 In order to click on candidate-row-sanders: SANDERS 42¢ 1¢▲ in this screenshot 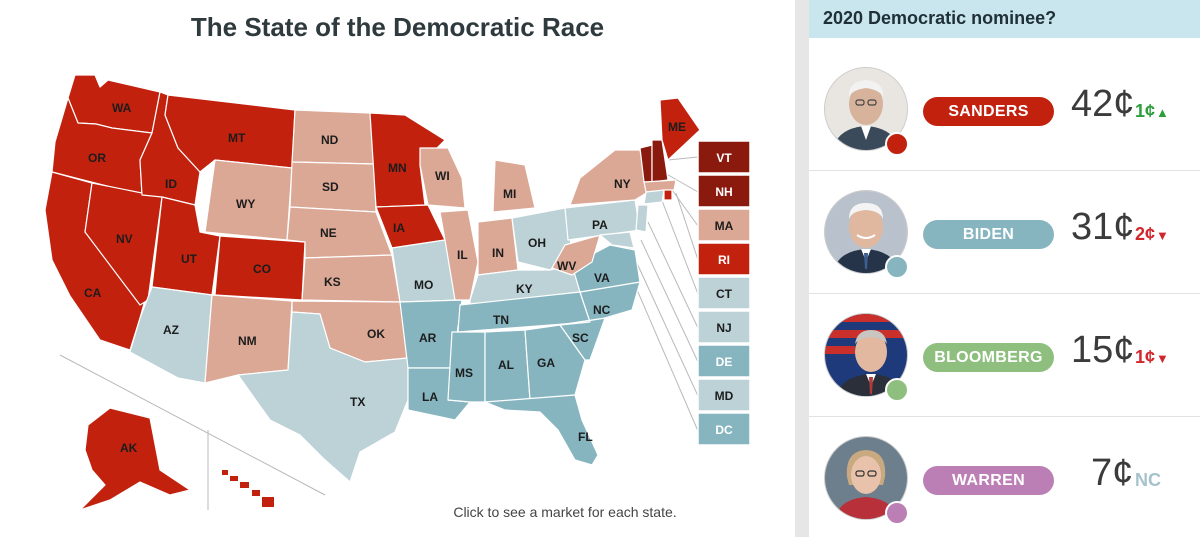, I will do `click(1004, 109)`.